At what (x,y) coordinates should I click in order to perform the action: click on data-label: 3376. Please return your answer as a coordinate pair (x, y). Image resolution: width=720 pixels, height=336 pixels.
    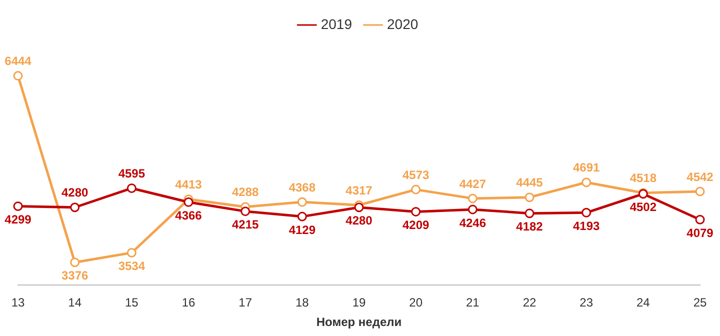
    Looking at the image, I should click on (75, 275).